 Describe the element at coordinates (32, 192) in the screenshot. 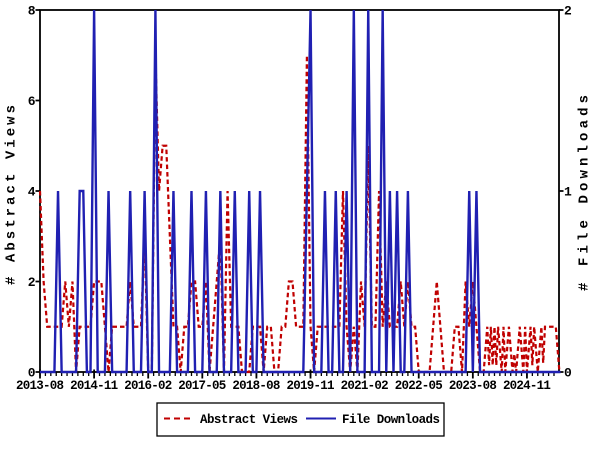

I see `svg-text: 4` at that location.